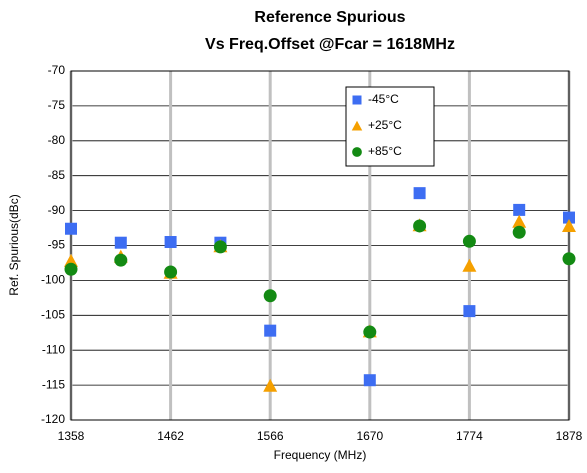 This screenshot has height=473, width=587. I want to click on y-tick-label: -105, so click(53, 314).